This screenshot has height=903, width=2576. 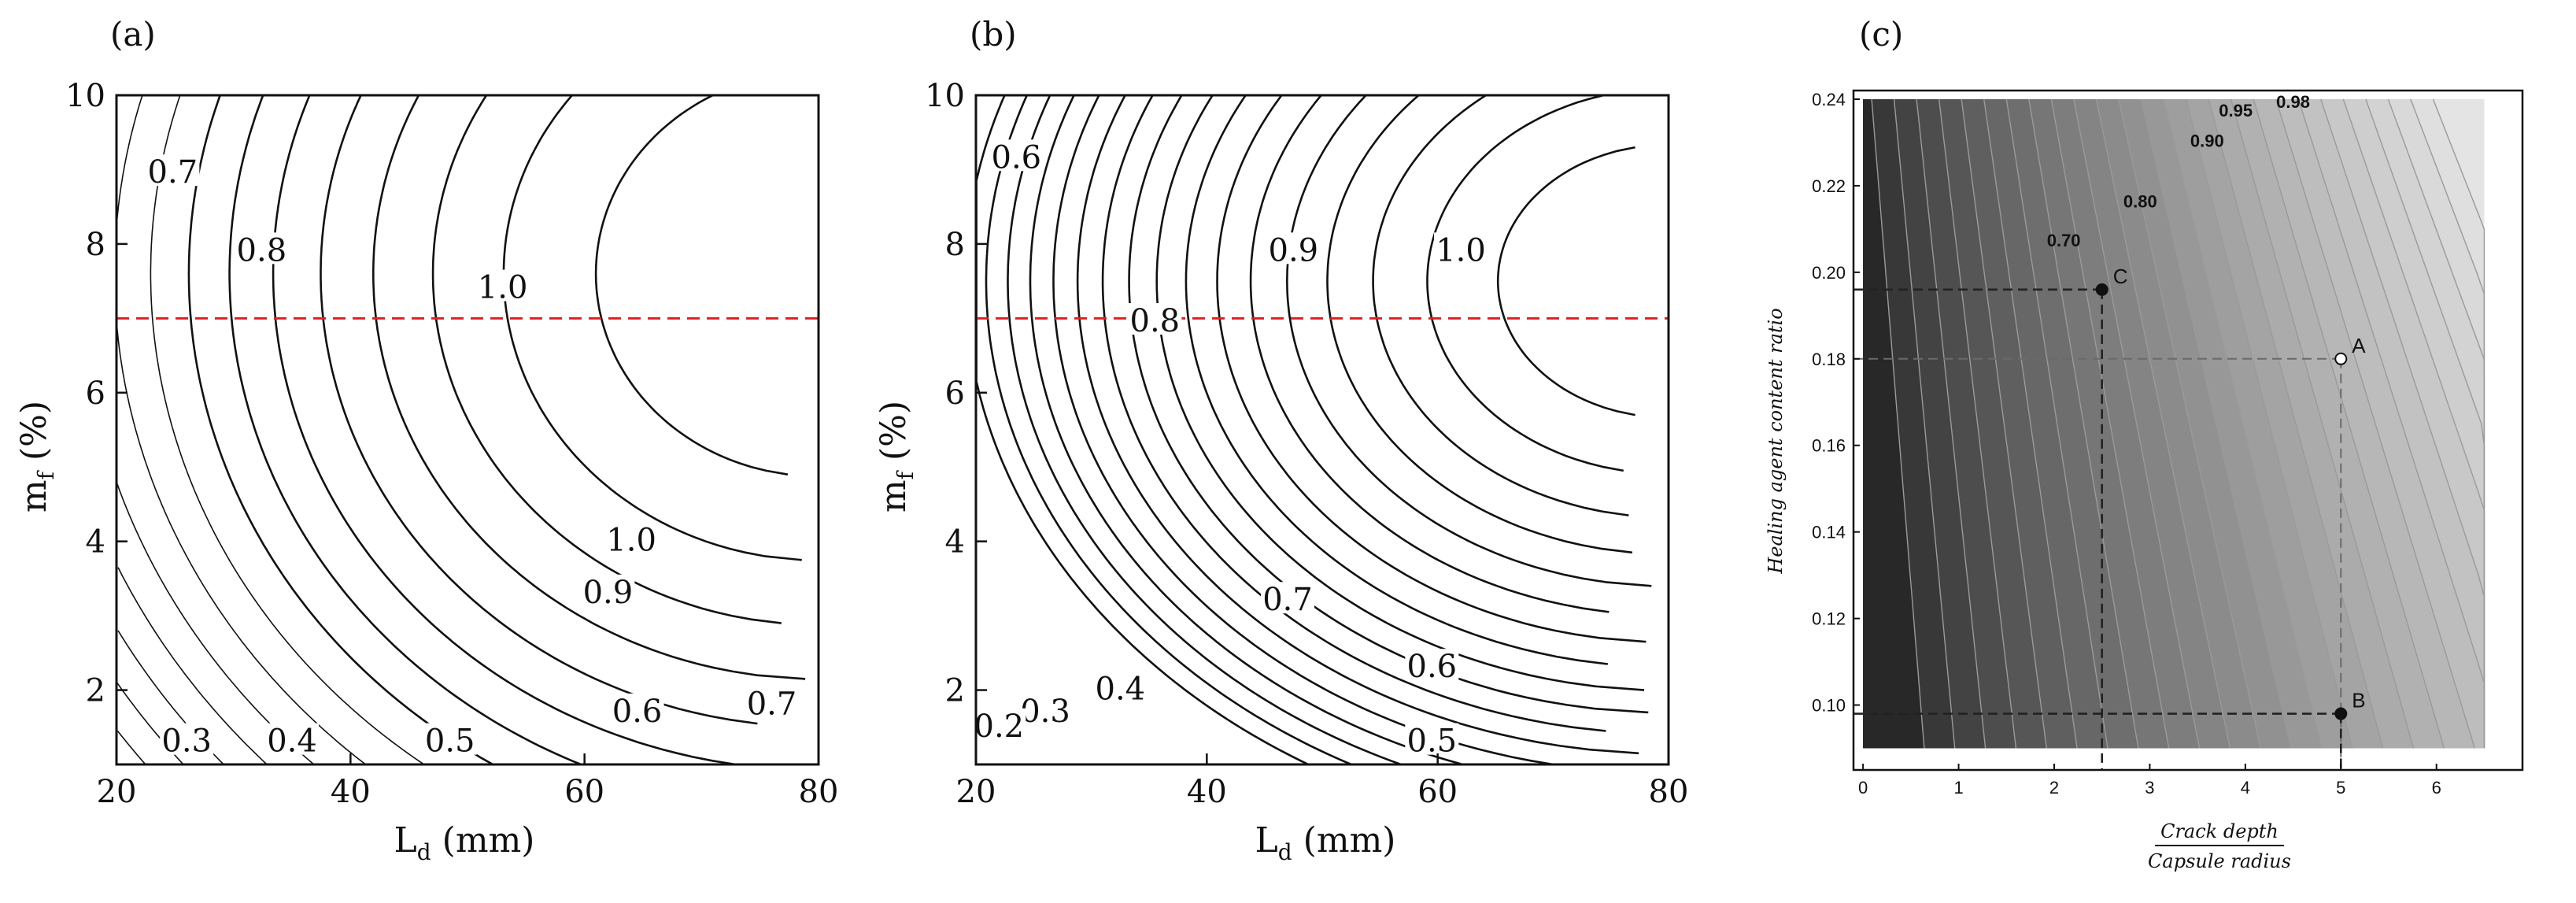 What do you see at coordinates (36, 457) in the screenshot?
I see `panel-a-y-axis-label: mf (%)` at bounding box center [36, 457].